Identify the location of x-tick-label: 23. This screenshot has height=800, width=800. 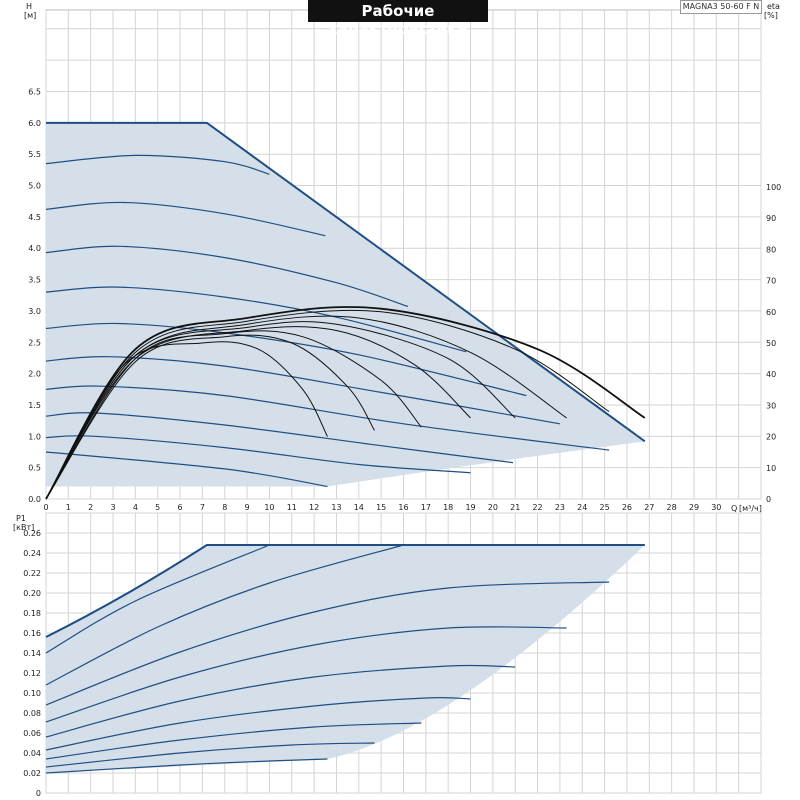
(560, 507).